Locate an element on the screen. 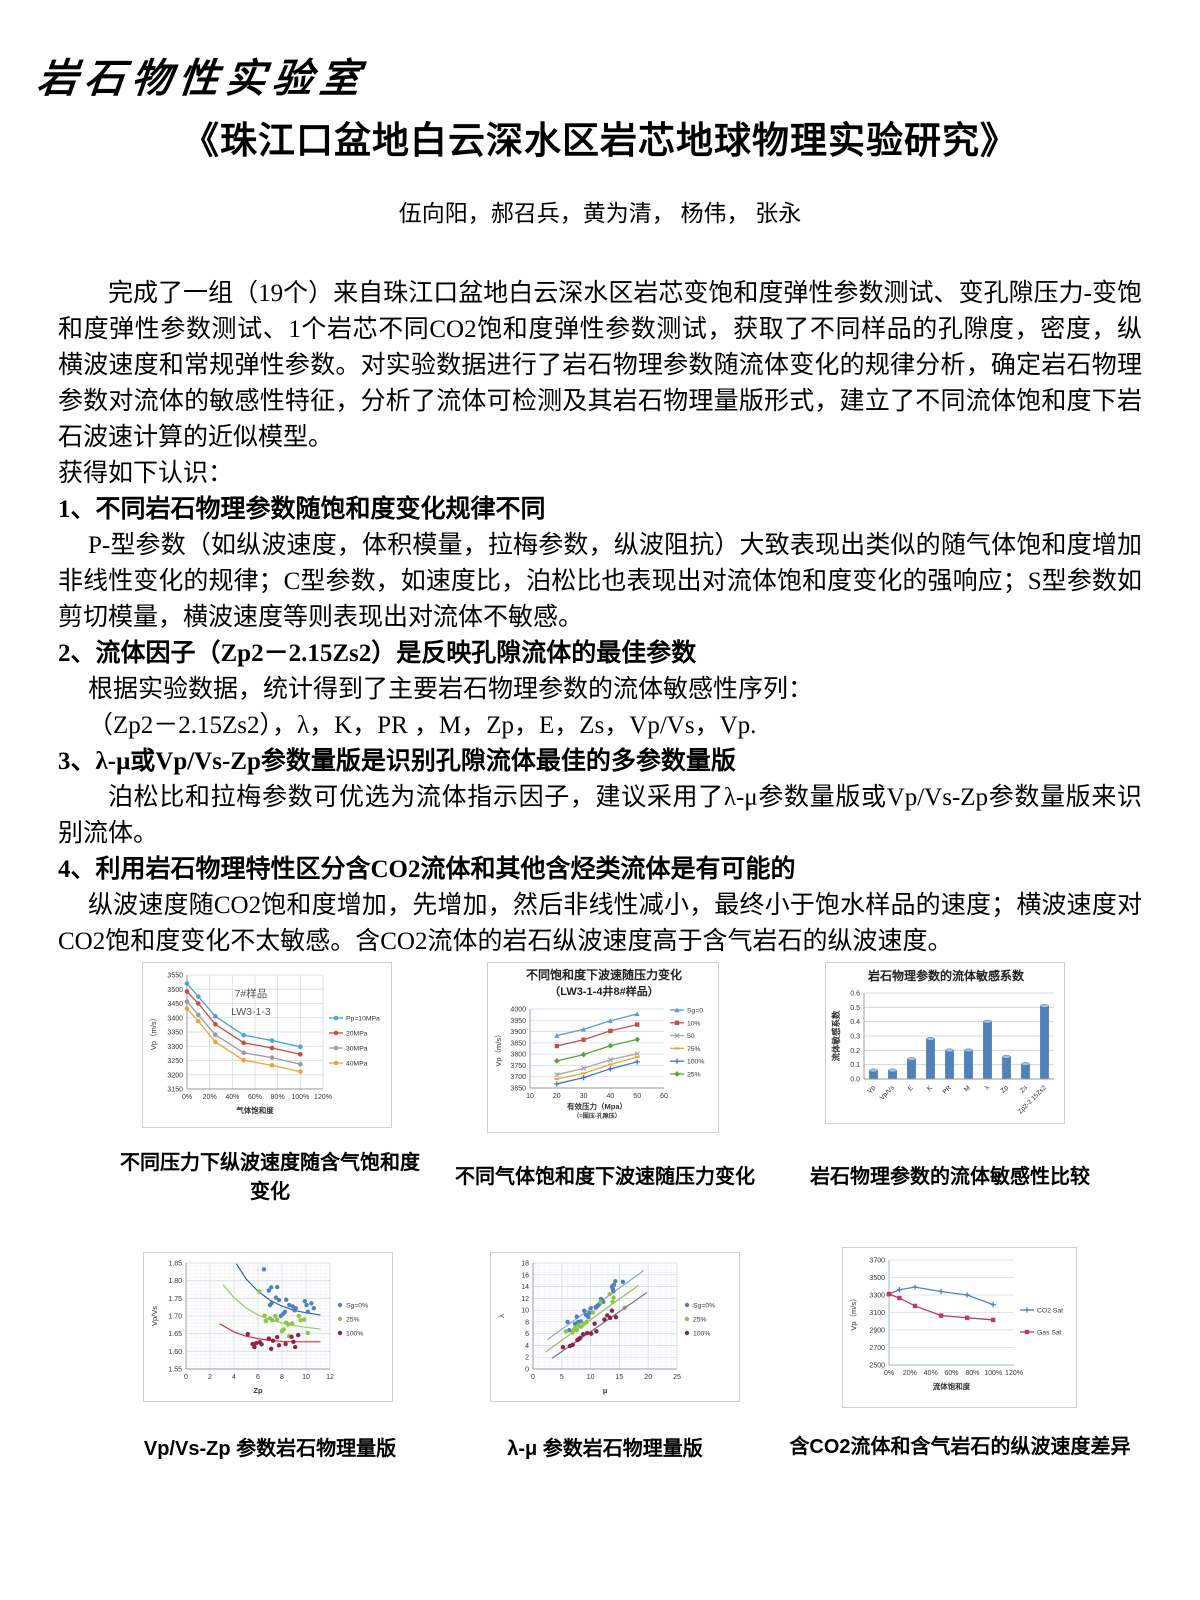 The width and height of the screenshot is (1200, 1600). svg-text: 80% is located at coordinates (278, 1097).